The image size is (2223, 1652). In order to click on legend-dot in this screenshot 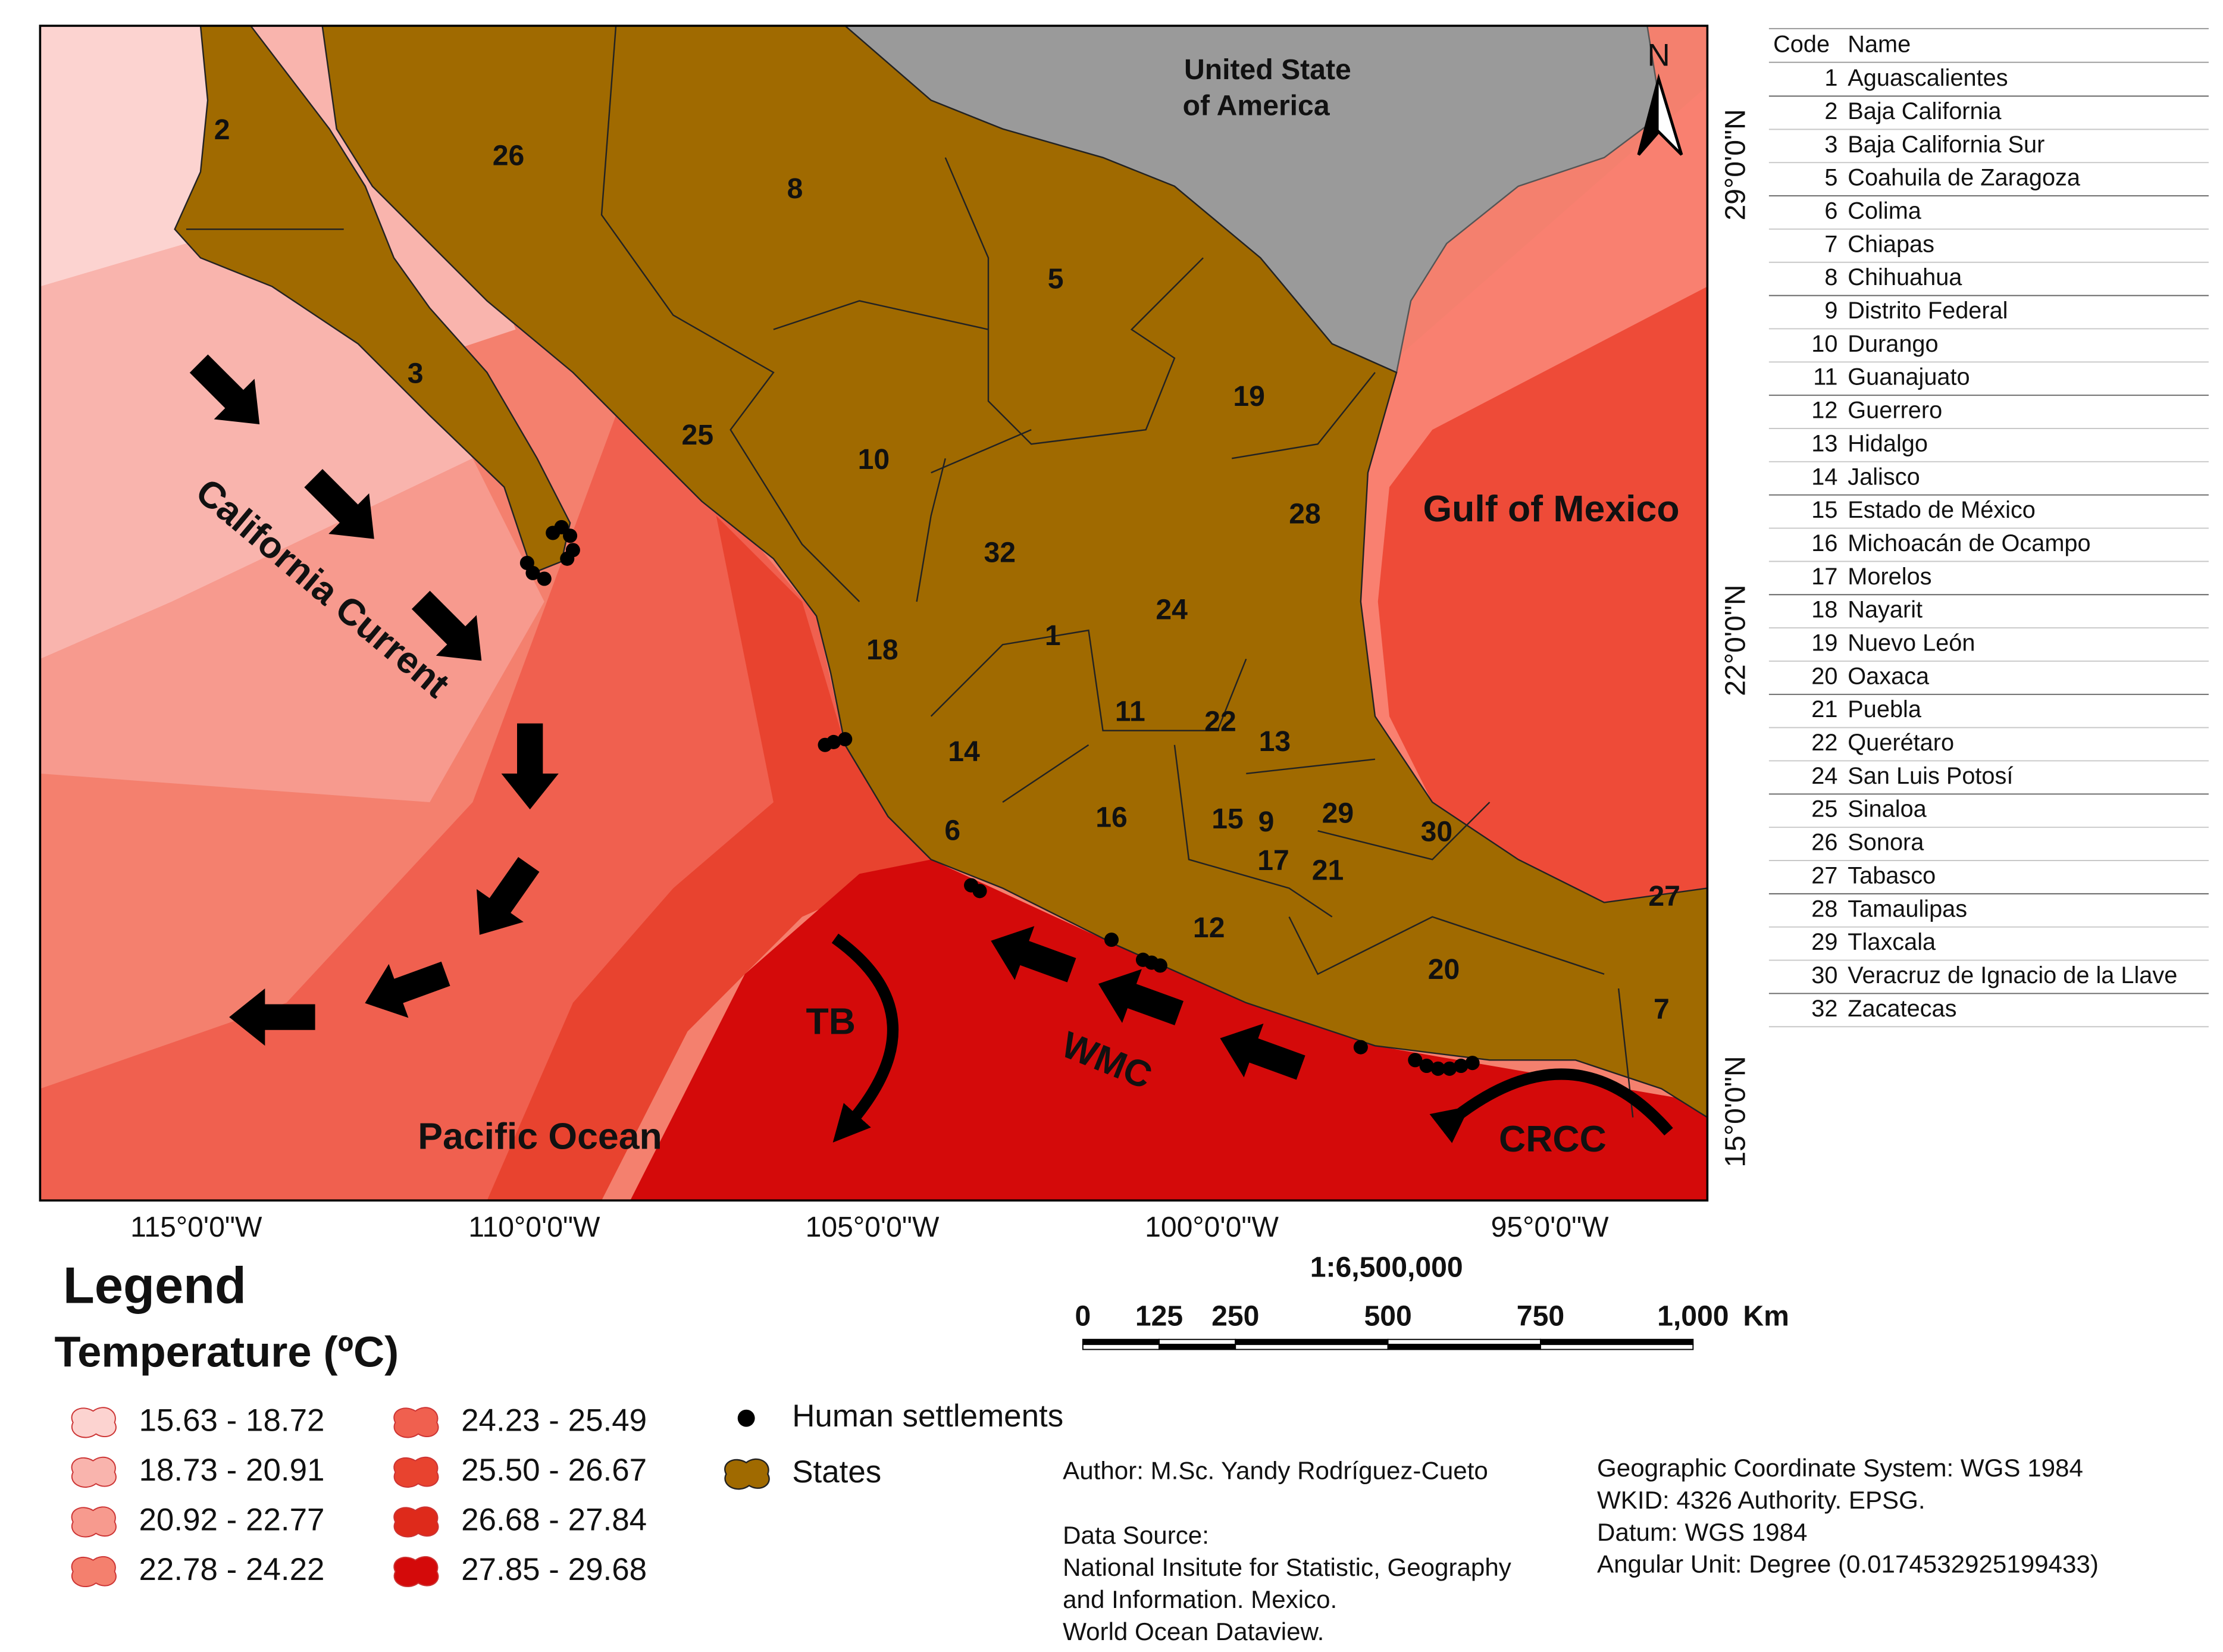, I will do `click(746, 1418)`.